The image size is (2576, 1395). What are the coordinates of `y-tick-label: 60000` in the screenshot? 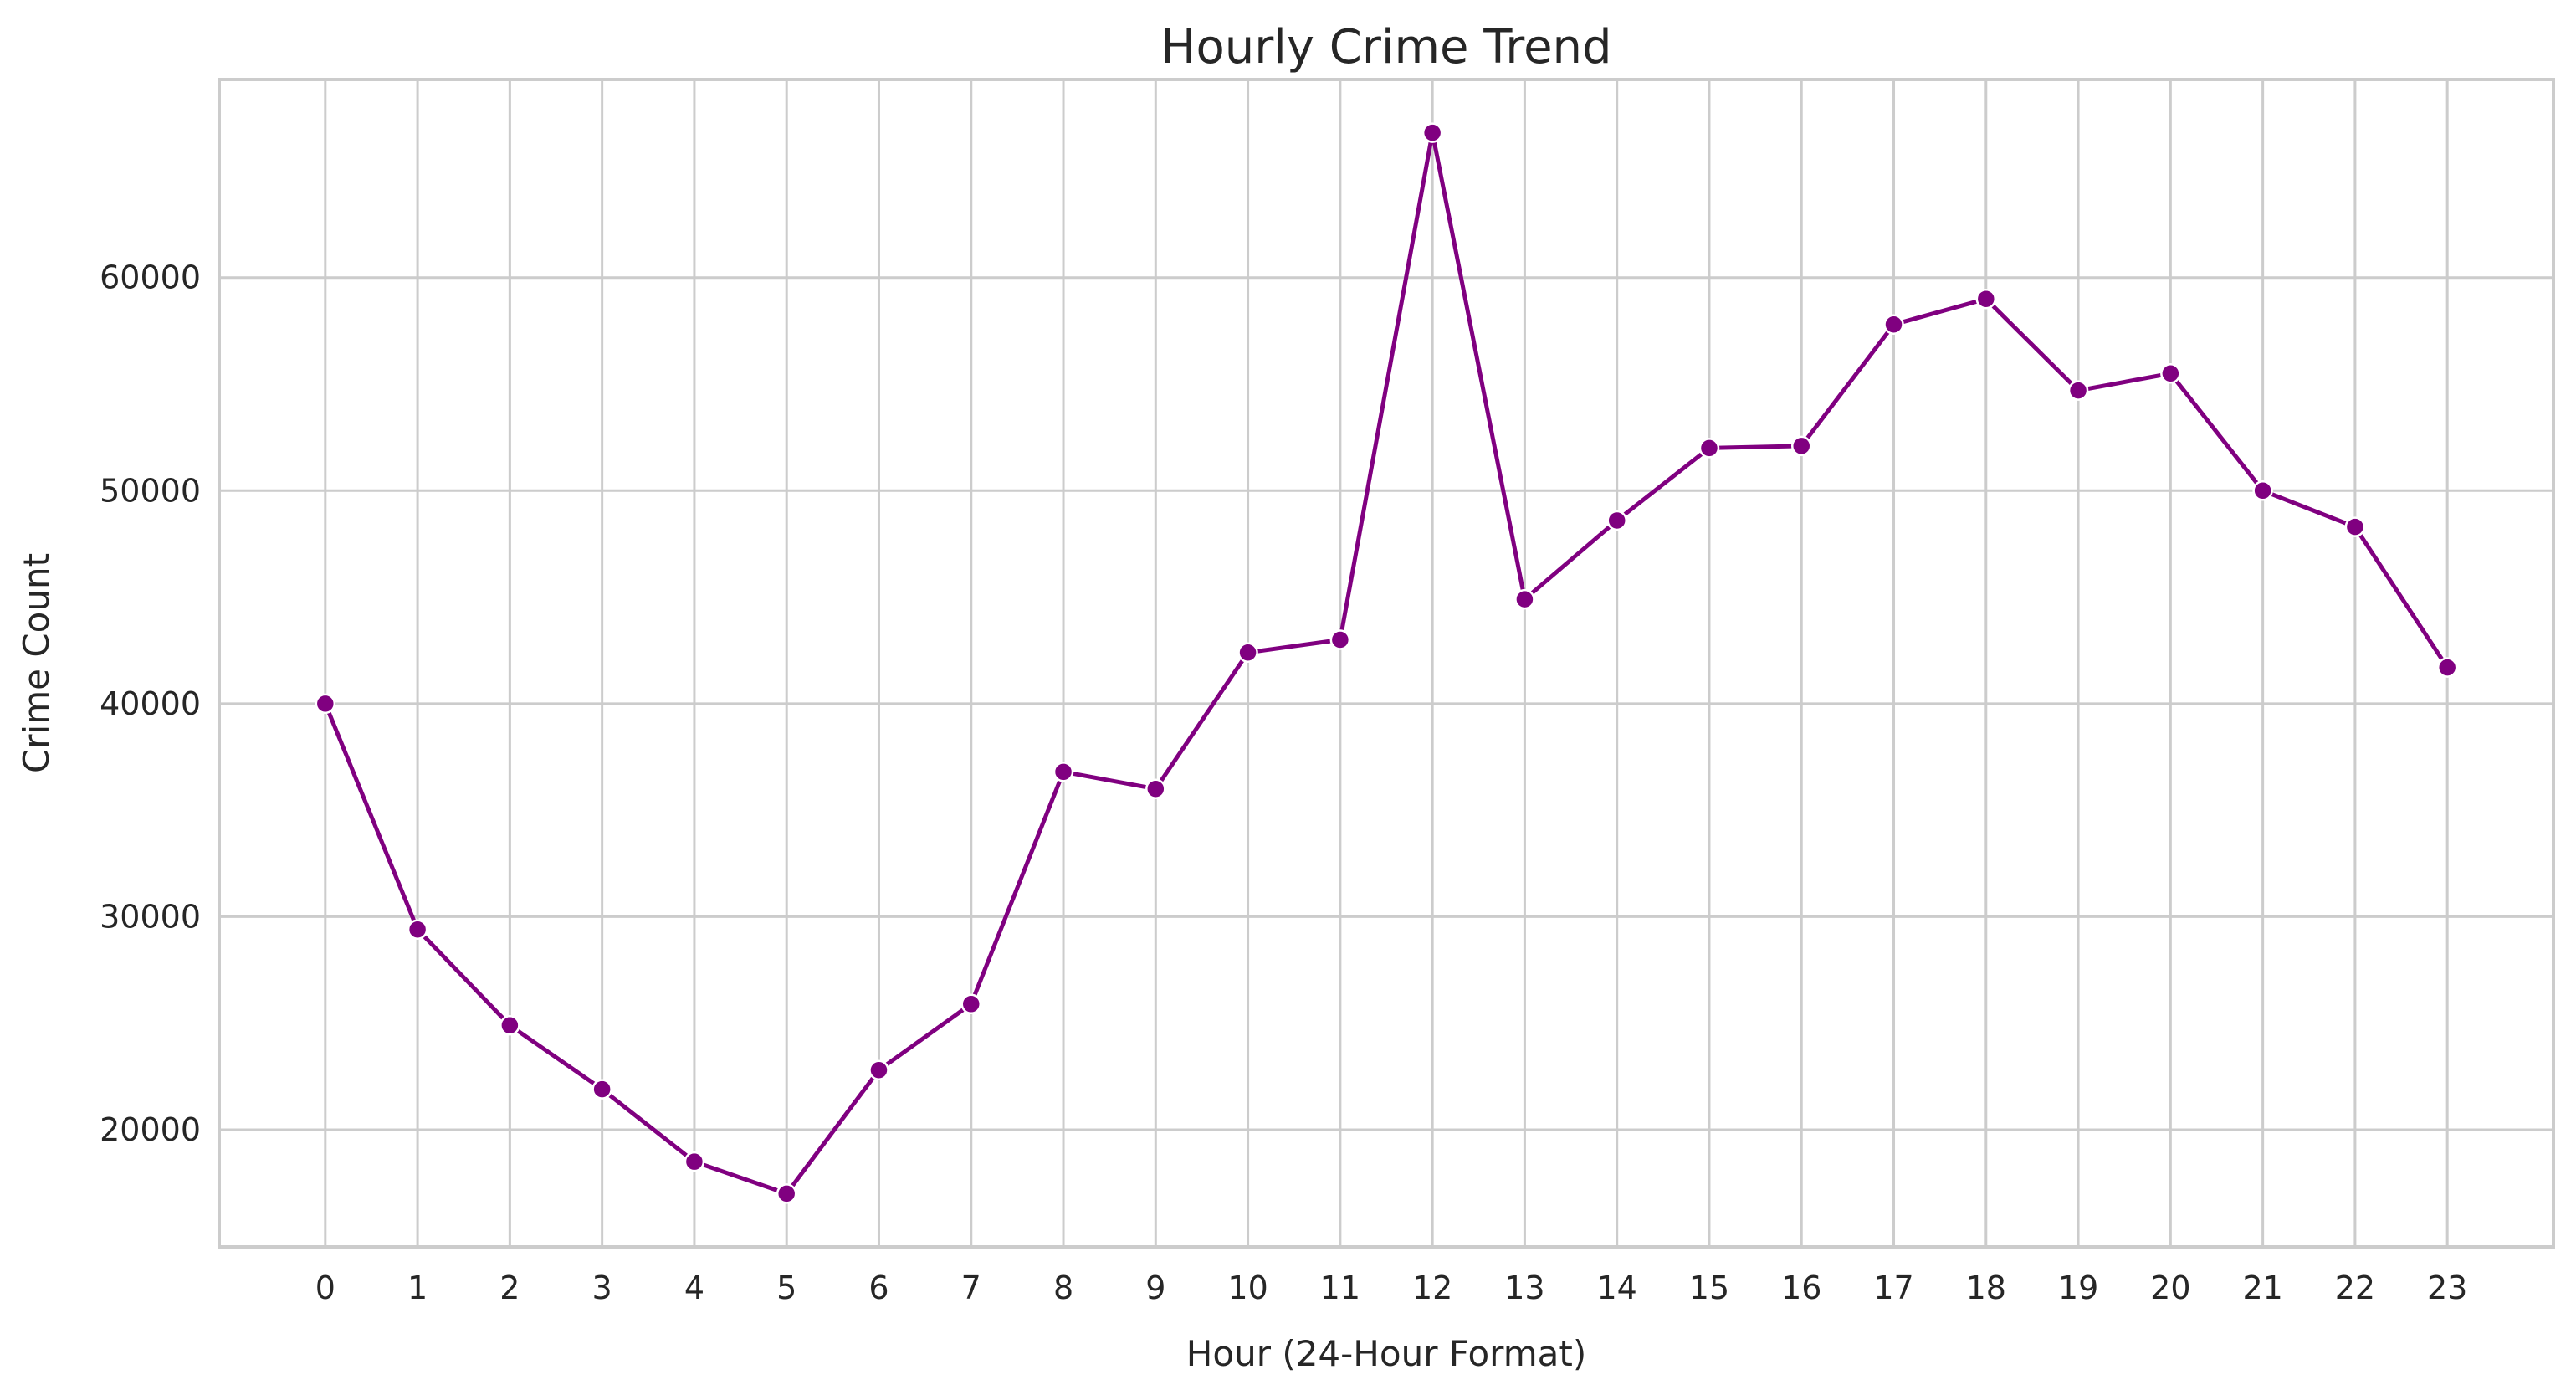 It's located at (151, 277).